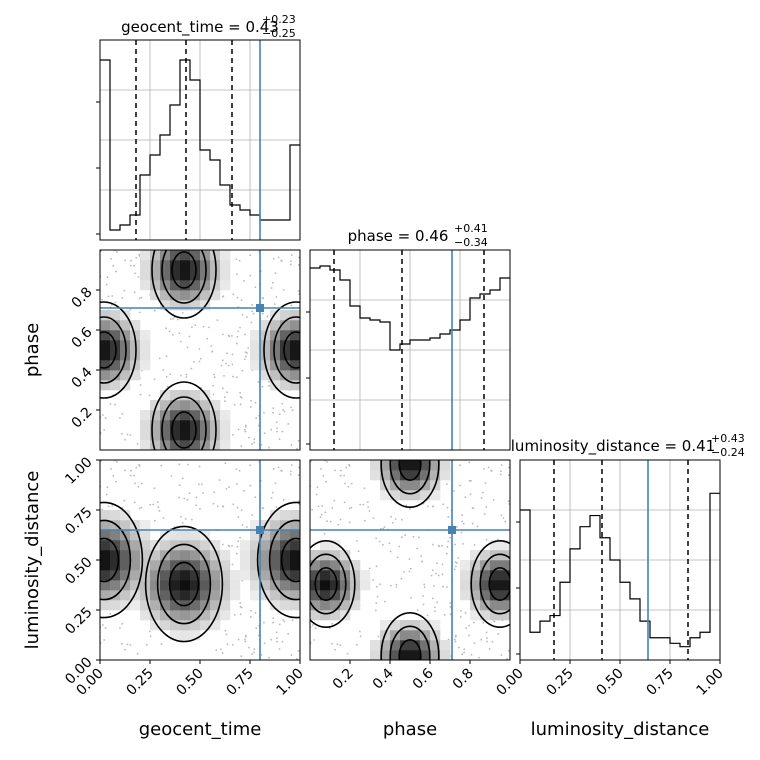  I want to click on axes-frame, so click(200, 140).